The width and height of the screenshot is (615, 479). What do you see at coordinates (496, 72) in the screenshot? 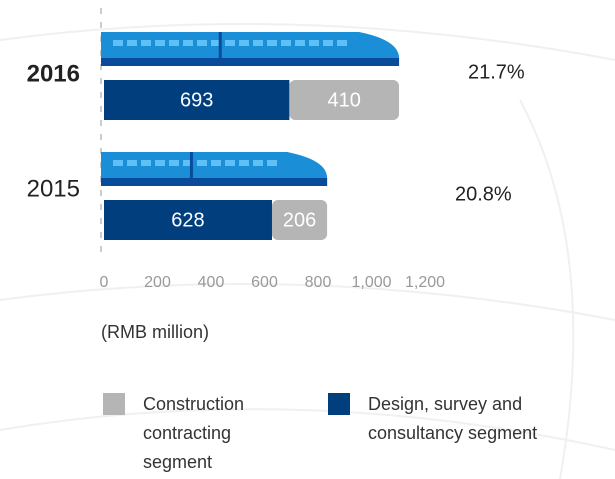
I see `annotation: 21.7%` at bounding box center [496, 72].